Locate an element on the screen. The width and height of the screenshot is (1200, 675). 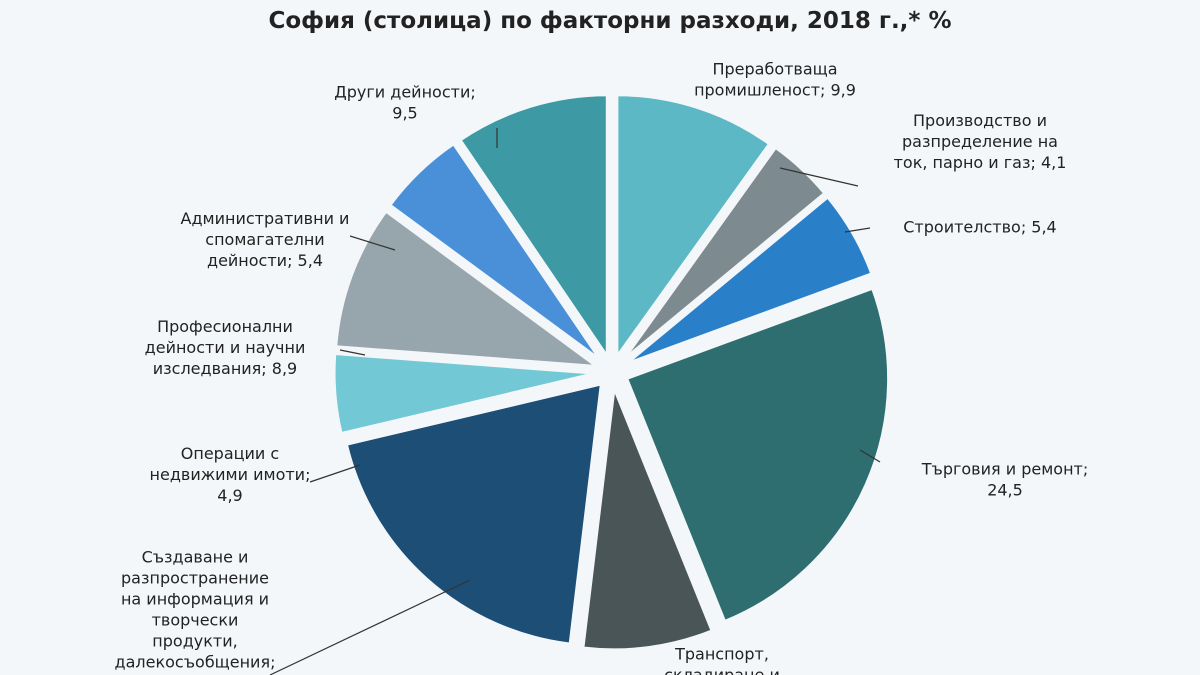
slice-label: Операции с недвижими имоти; 4,9 is located at coordinates (230, 474).